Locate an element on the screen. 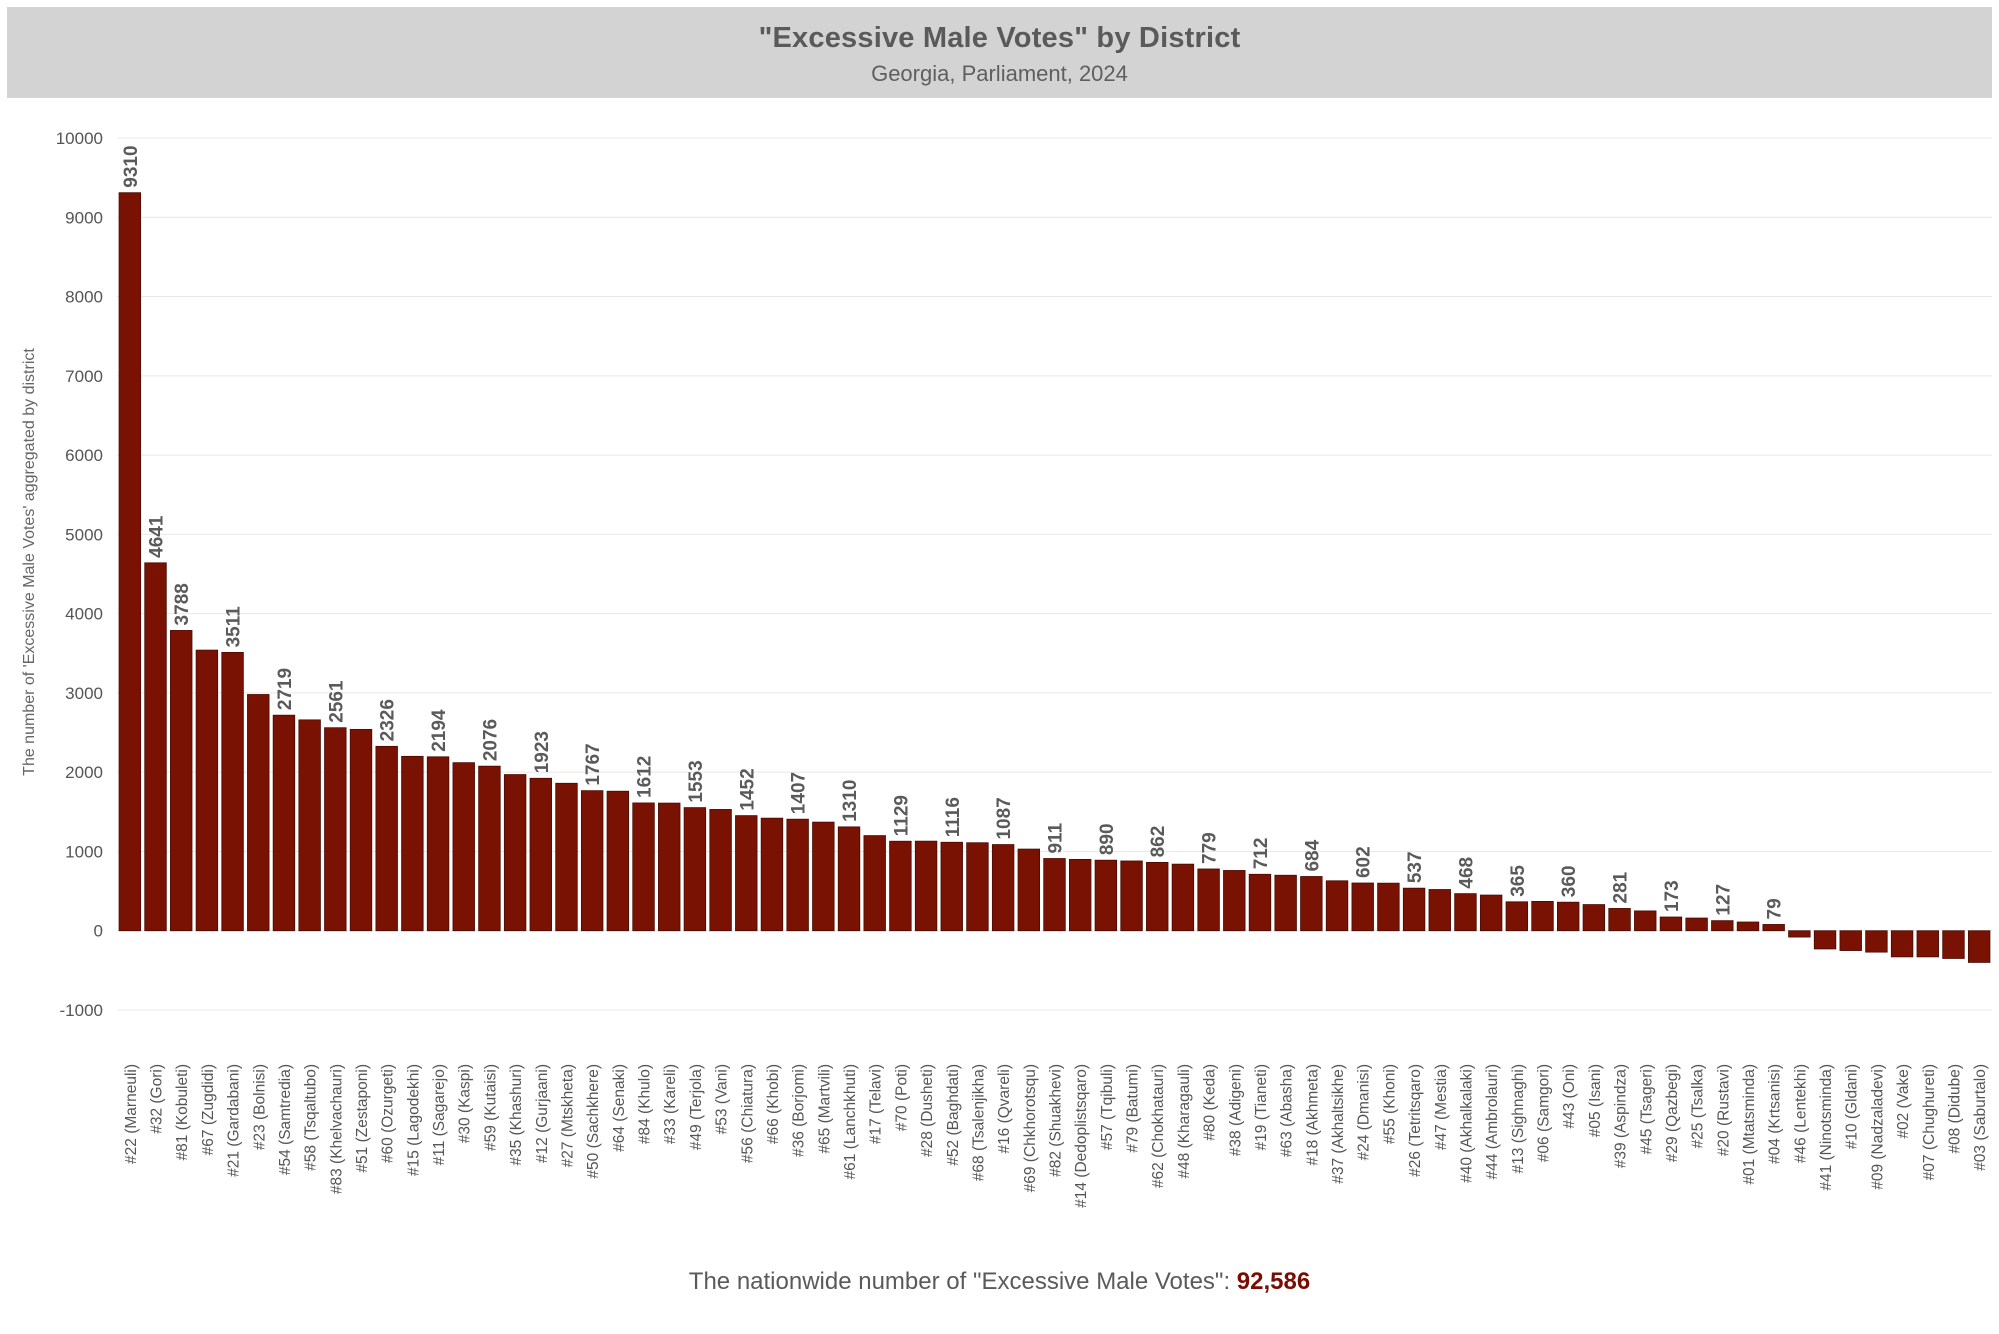  data-label: 3788 is located at coordinates (182, 604).